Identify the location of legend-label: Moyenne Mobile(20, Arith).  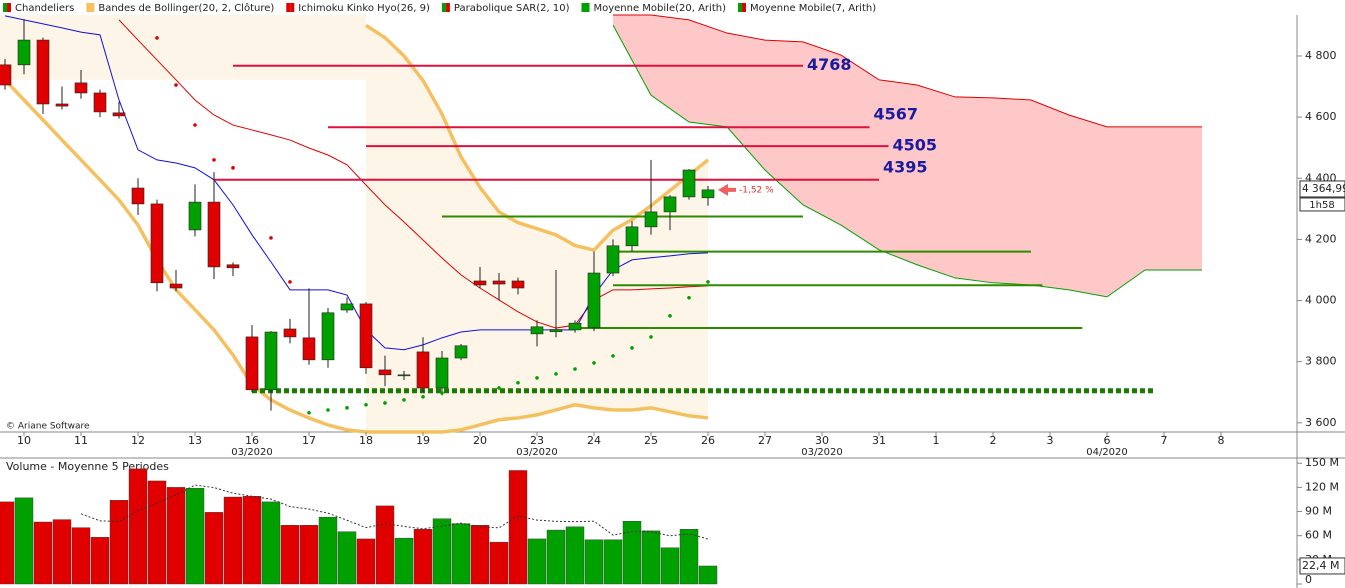
(659, 8).